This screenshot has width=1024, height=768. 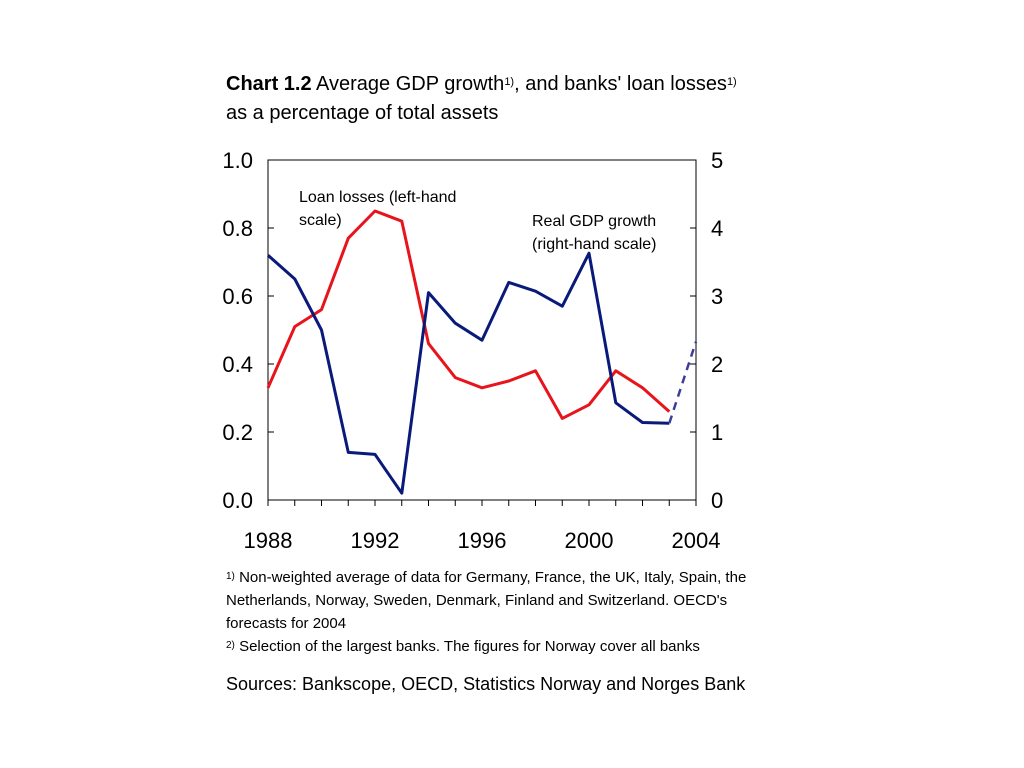 I want to click on left-tick-label: 1.0, so click(x=237, y=160).